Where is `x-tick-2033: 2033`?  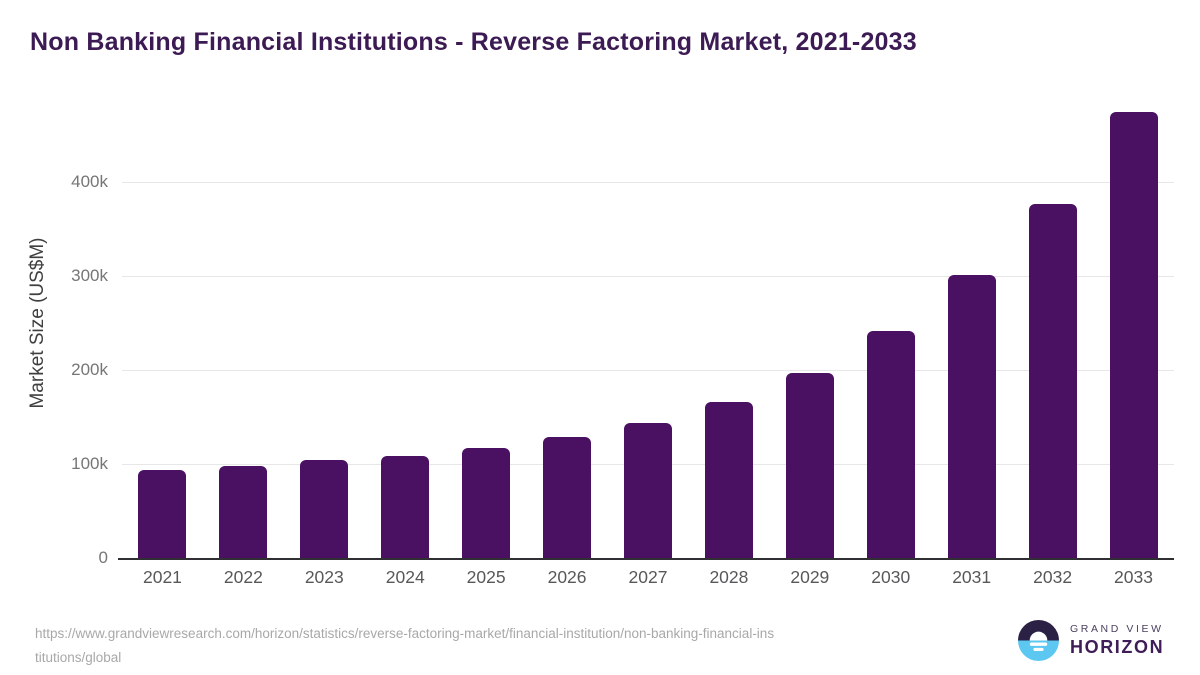
x-tick-2033: 2033 is located at coordinates (1133, 577).